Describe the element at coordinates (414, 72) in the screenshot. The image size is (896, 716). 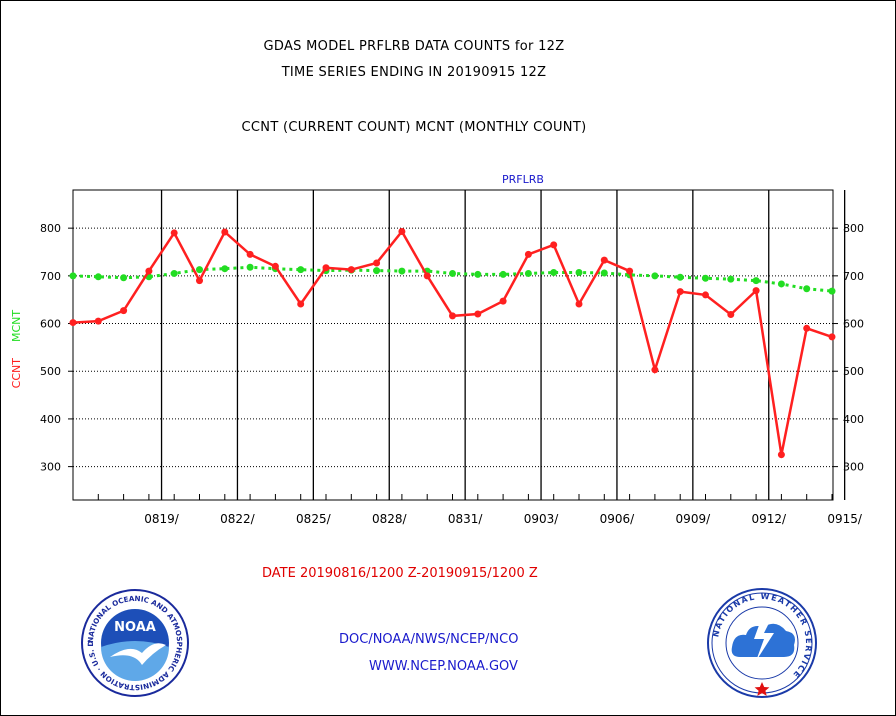
I see `chart-title-line2: TIME SERIES ENDING IN 20190915 12Z` at that location.